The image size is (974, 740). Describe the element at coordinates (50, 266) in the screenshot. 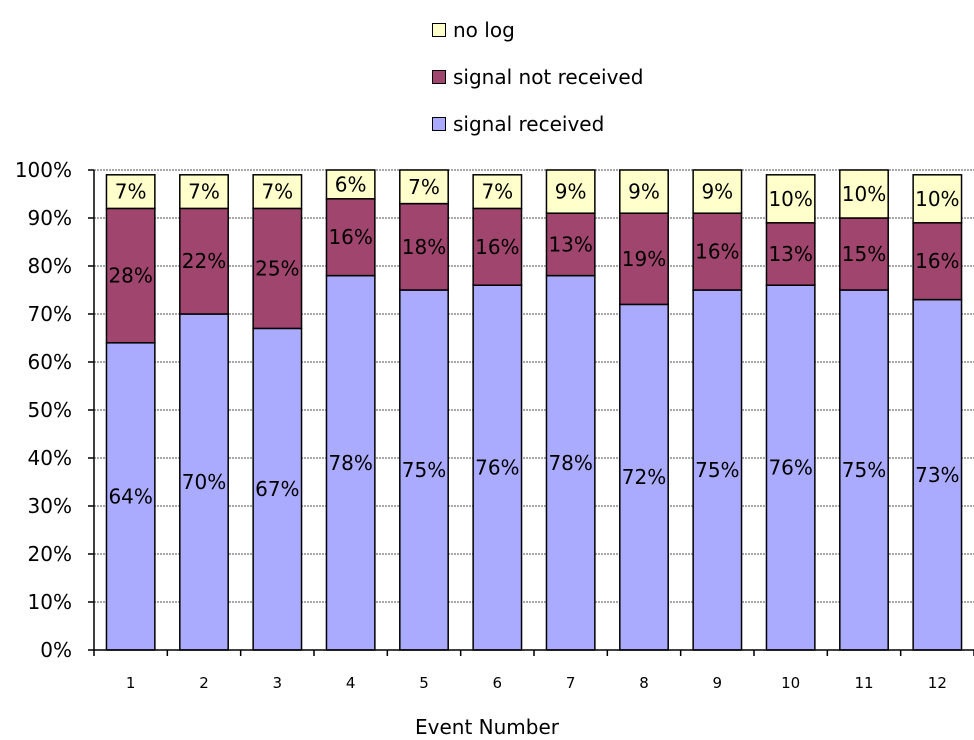

I see `y-tick-label: 80%` at that location.